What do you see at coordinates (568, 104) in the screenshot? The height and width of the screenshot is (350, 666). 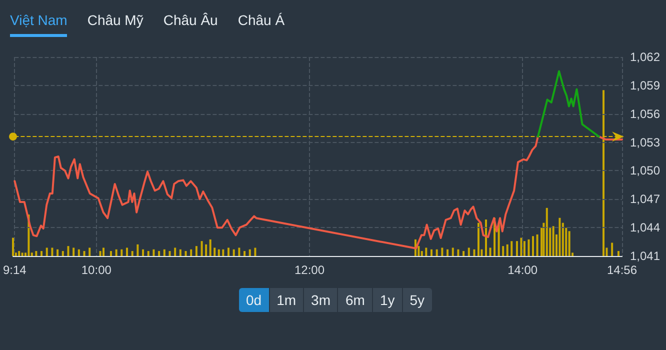 I see `line-series` at bounding box center [568, 104].